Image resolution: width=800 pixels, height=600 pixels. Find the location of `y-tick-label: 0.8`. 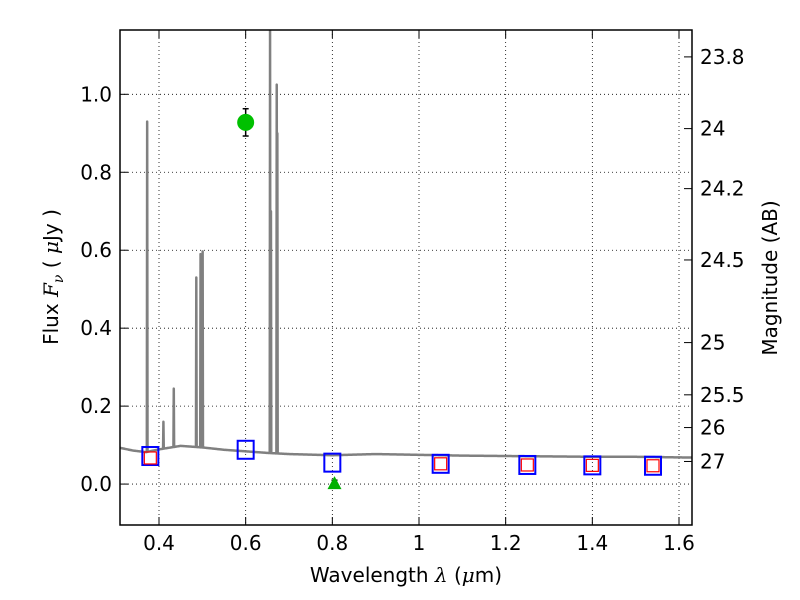

y-tick-label: 0.8 is located at coordinates (96, 172).